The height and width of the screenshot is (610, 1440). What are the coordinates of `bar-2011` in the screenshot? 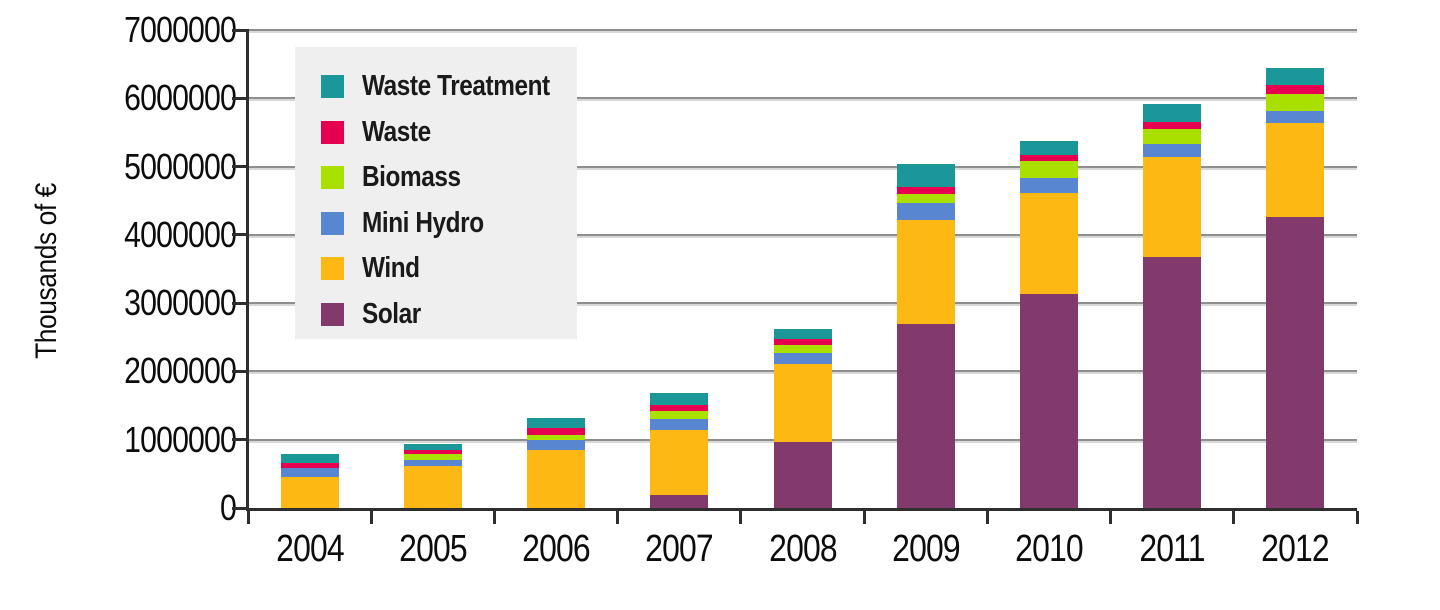 It's located at (1172, 306).